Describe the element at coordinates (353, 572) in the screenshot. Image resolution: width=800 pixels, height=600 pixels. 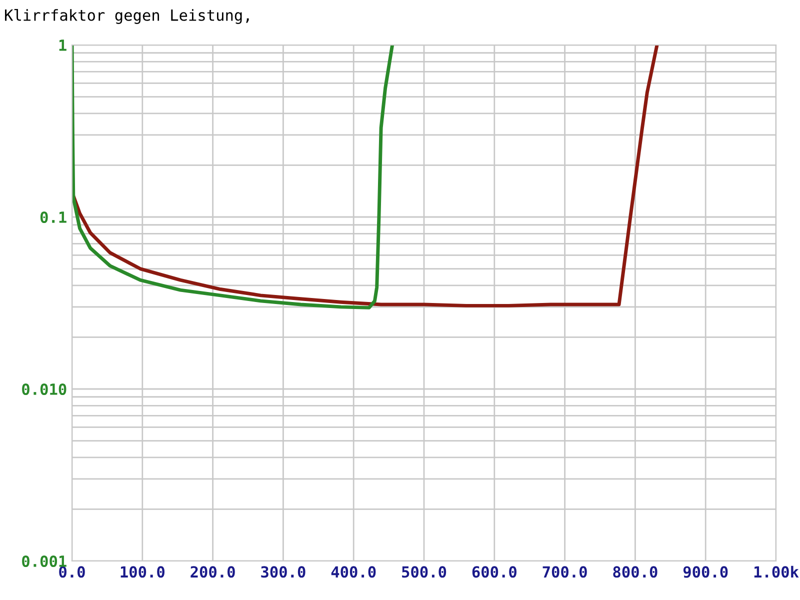
I see `x-tick-label: 400.0` at that location.